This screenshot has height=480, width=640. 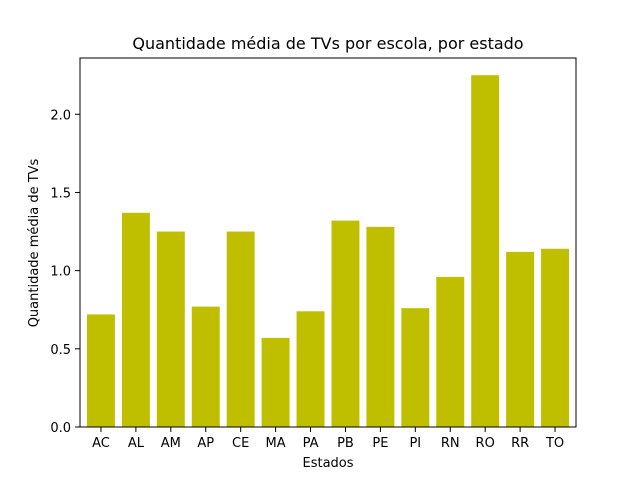 What do you see at coordinates (310, 369) in the screenshot?
I see `bar-pa` at bounding box center [310, 369].